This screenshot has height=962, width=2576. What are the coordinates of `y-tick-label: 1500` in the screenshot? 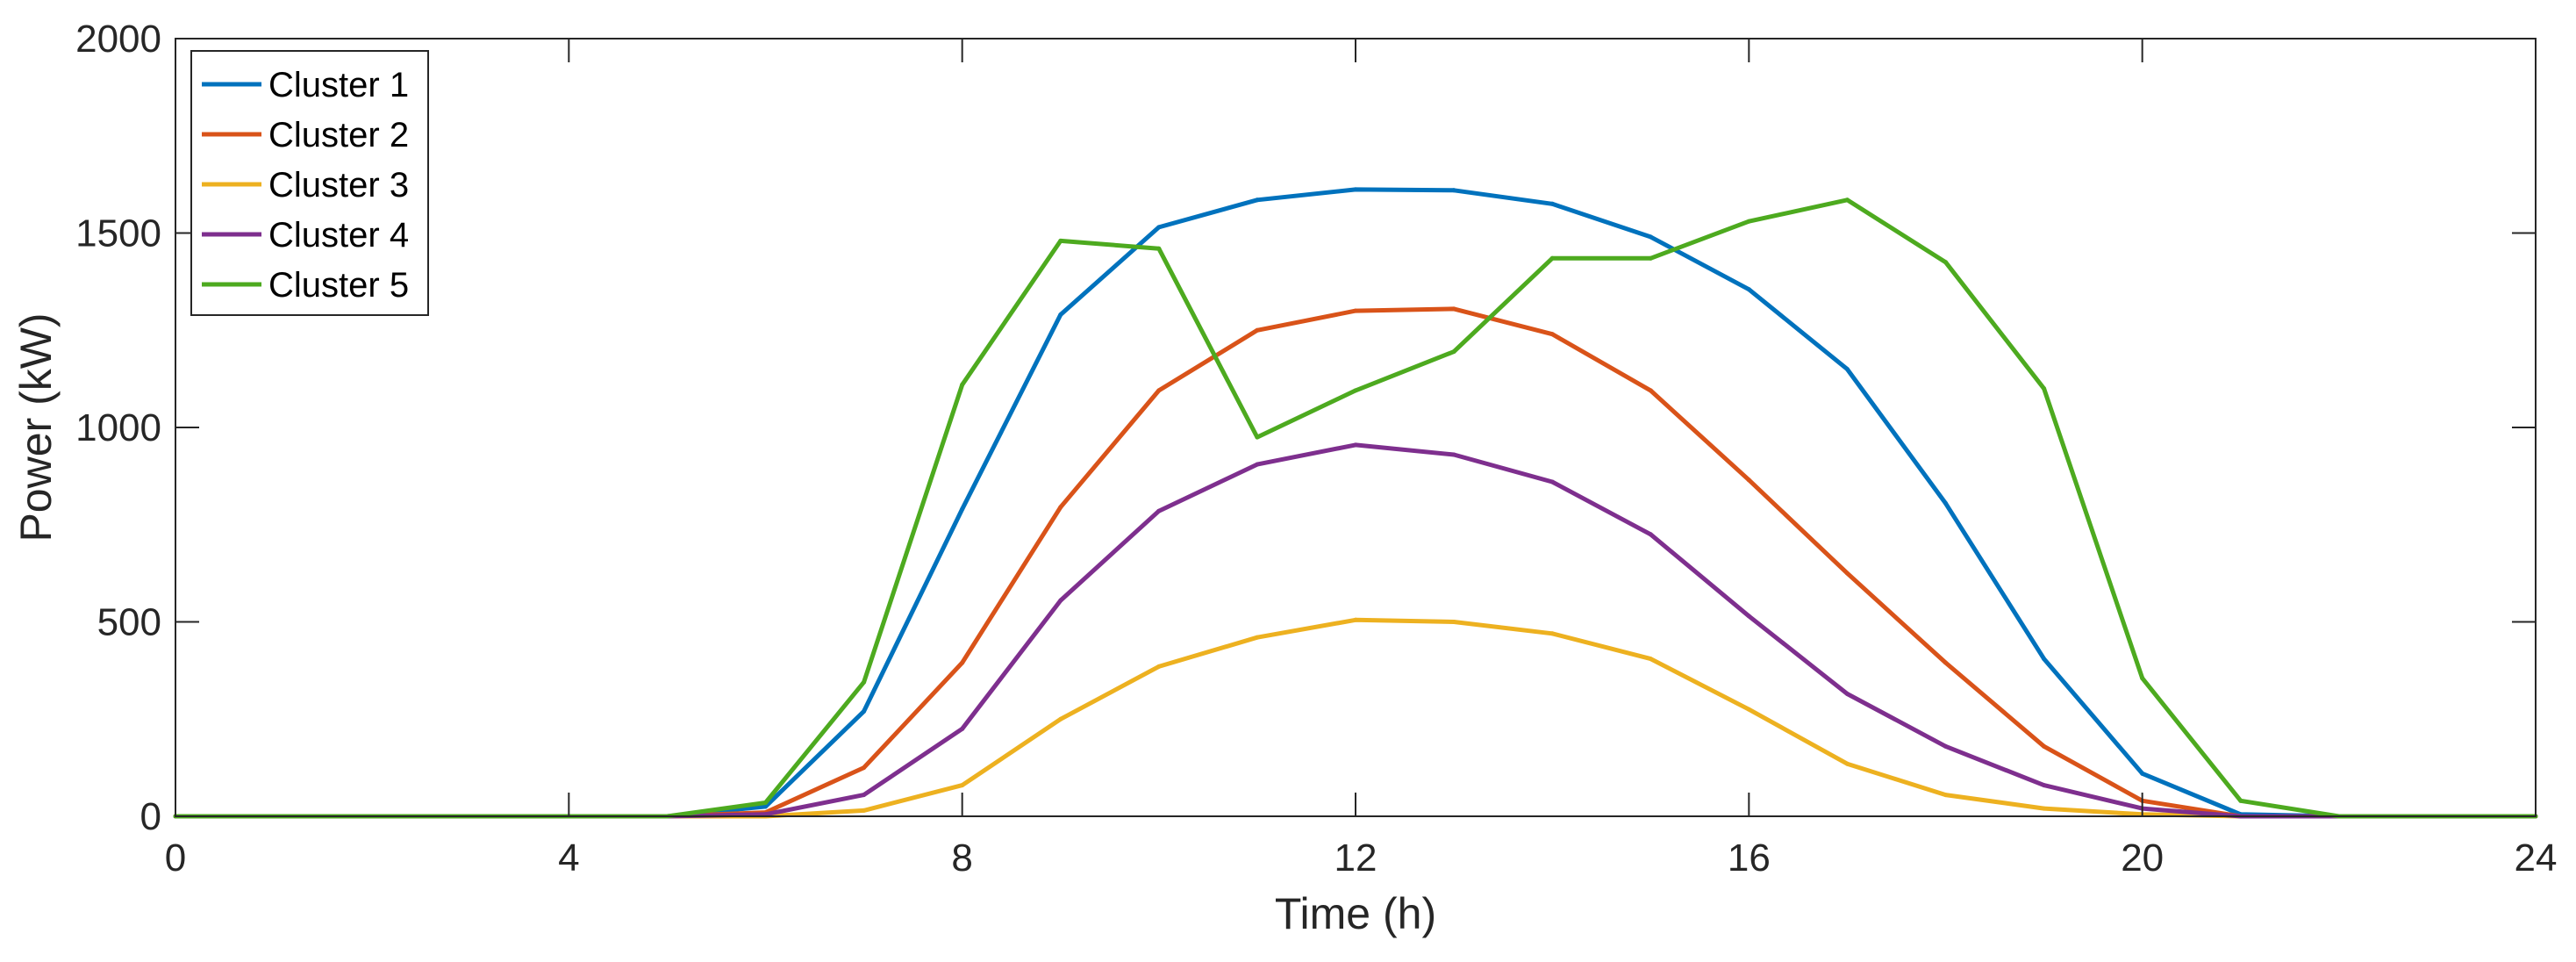 It's located at (118, 234).